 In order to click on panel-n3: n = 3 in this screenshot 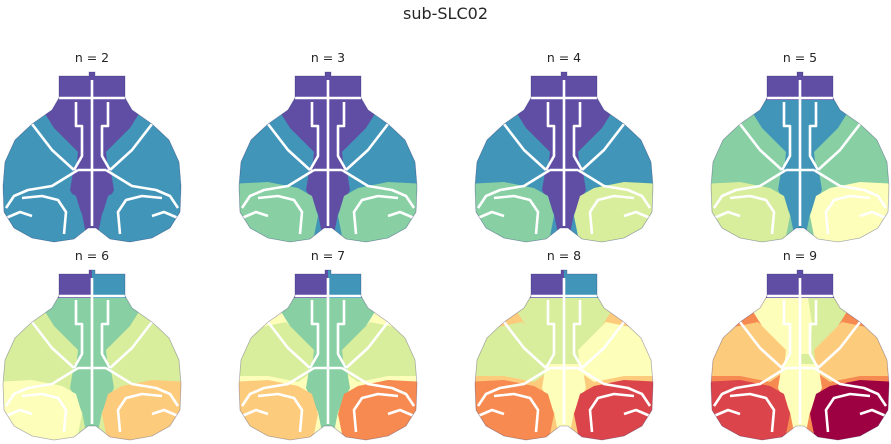, I will do `click(328, 148)`.